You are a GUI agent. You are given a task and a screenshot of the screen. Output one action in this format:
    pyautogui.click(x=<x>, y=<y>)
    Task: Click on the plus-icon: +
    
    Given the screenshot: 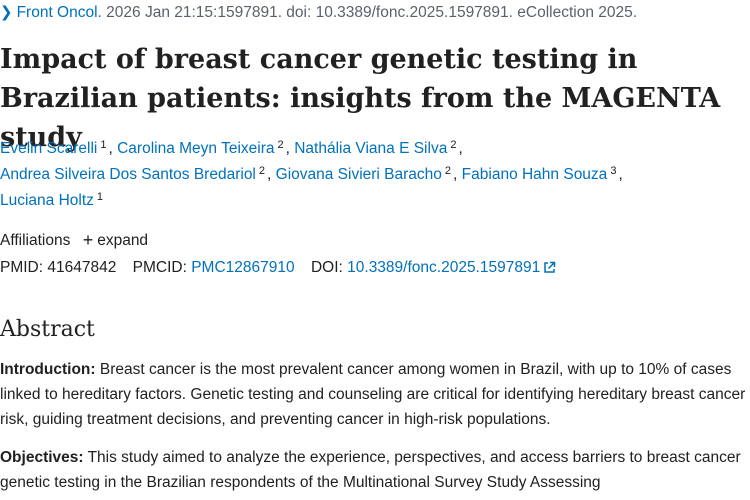 What is the action you would take?
    pyautogui.click(x=88, y=240)
    